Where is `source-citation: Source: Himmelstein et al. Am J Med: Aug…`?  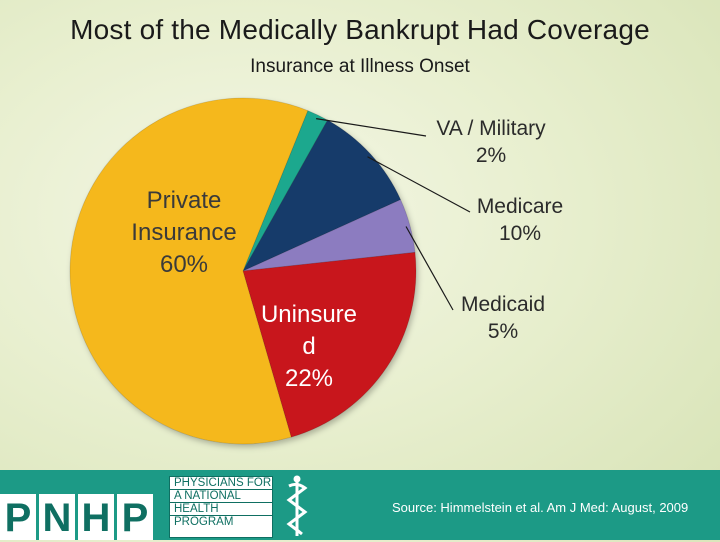 source-citation: Source: Himmelstein et al. Am J Med: Aug… is located at coordinates (540, 507).